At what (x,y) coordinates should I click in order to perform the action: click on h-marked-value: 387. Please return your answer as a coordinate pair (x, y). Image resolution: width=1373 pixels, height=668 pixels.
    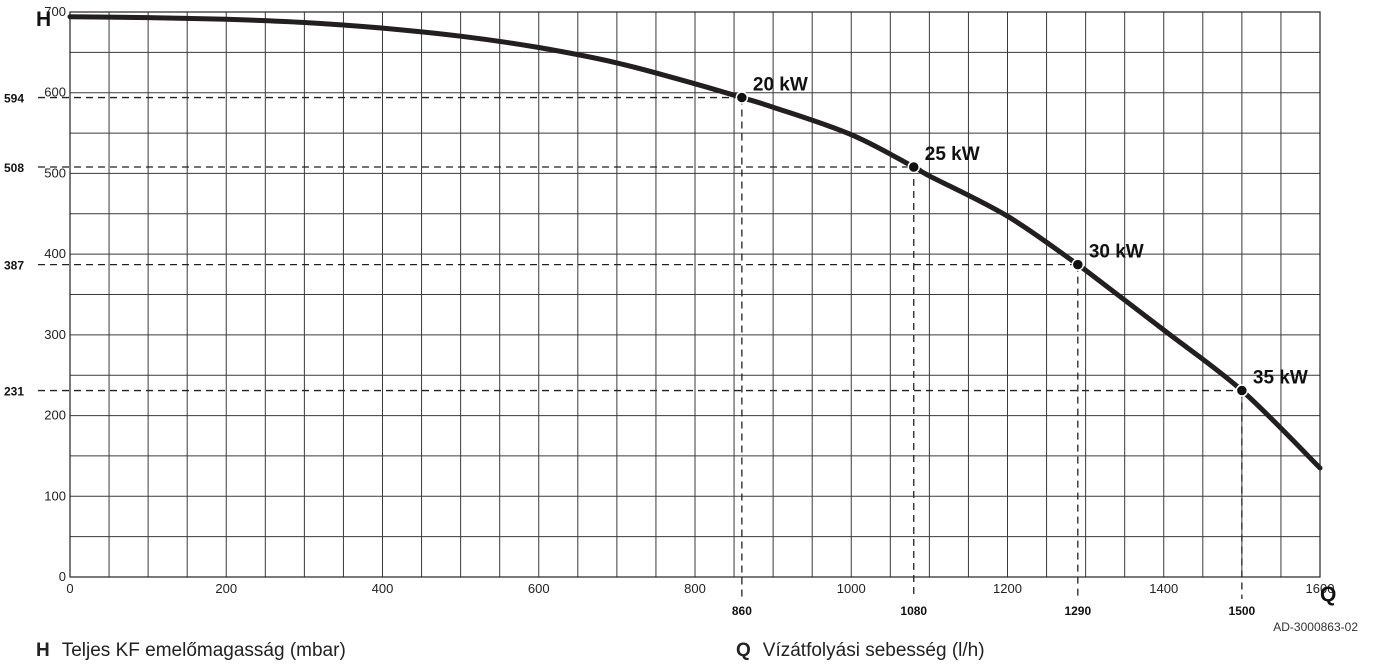
    Looking at the image, I should click on (14, 266).